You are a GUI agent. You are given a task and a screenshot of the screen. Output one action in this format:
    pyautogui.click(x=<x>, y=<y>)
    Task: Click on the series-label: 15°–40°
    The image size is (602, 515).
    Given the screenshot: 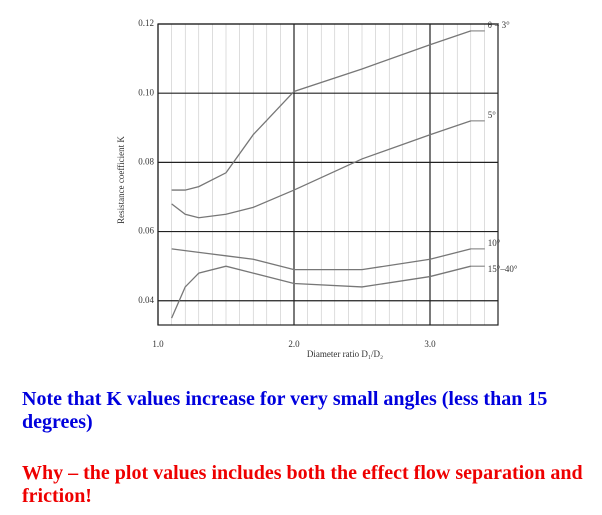 What is the action you would take?
    pyautogui.click(x=503, y=269)
    